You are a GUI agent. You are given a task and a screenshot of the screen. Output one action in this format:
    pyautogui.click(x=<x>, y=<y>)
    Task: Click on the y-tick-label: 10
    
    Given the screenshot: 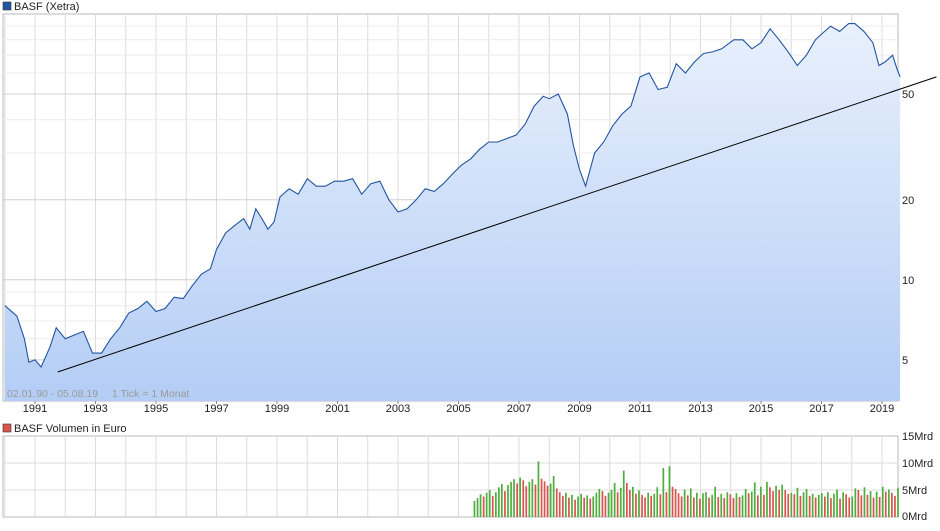 What is the action you would take?
    pyautogui.click(x=908, y=281)
    